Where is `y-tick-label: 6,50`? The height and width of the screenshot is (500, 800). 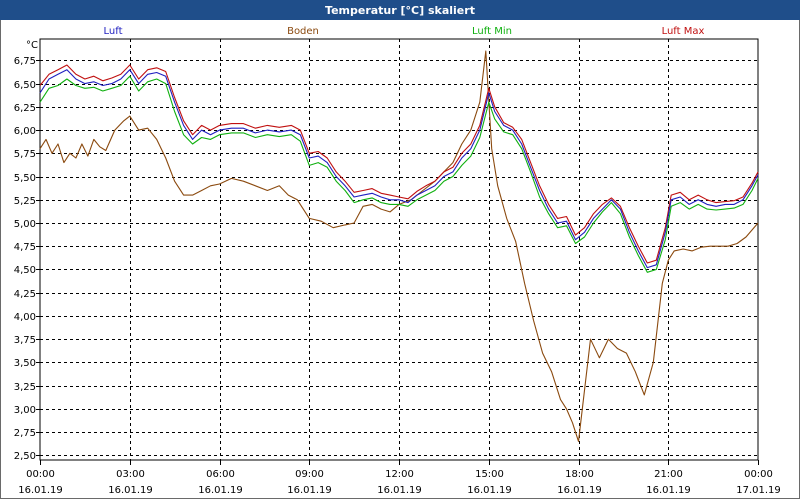 y-tick-label: 6,50 is located at coordinates (25, 85).